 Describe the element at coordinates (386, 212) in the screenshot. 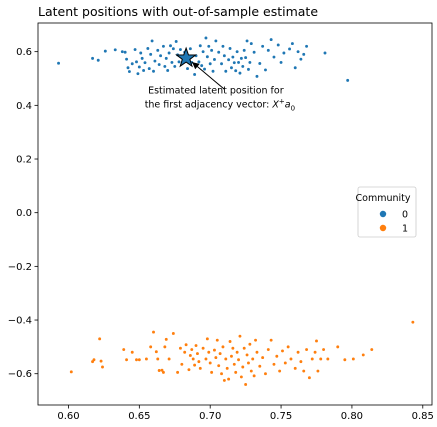

I see `legend: Community 01` at that location.